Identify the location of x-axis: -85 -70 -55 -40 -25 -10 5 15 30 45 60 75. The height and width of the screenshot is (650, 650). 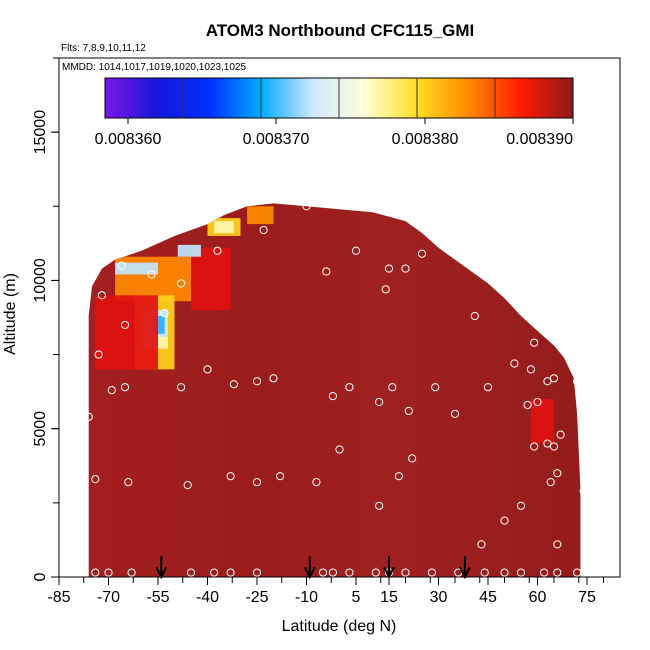
(325, 591).